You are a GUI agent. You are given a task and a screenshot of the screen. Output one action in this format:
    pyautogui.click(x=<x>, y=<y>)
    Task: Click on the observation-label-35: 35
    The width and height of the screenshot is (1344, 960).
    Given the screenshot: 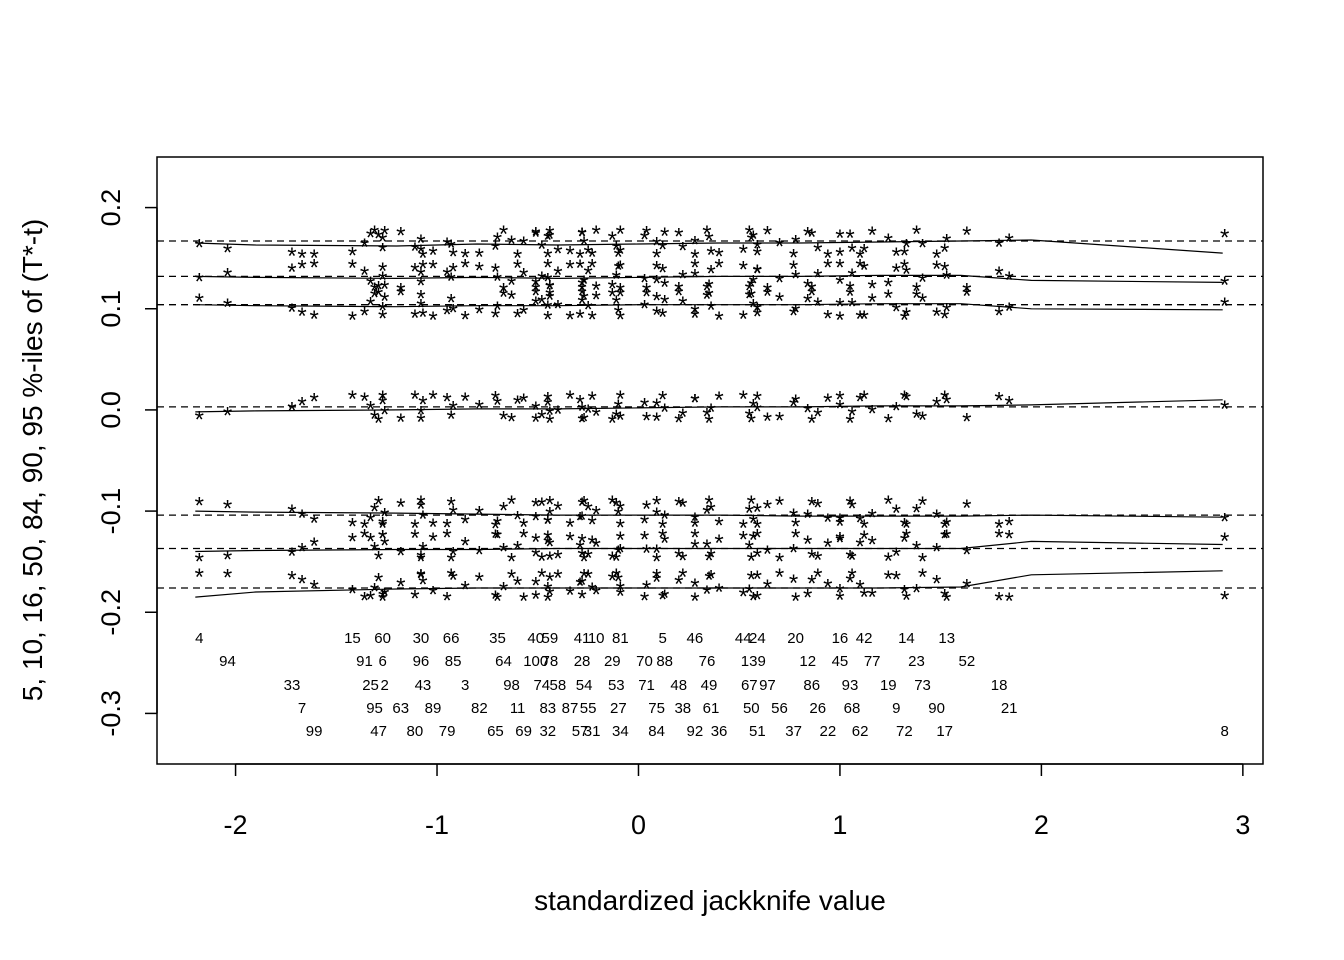 What is the action you would take?
    pyautogui.click(x=497, y=638)
    